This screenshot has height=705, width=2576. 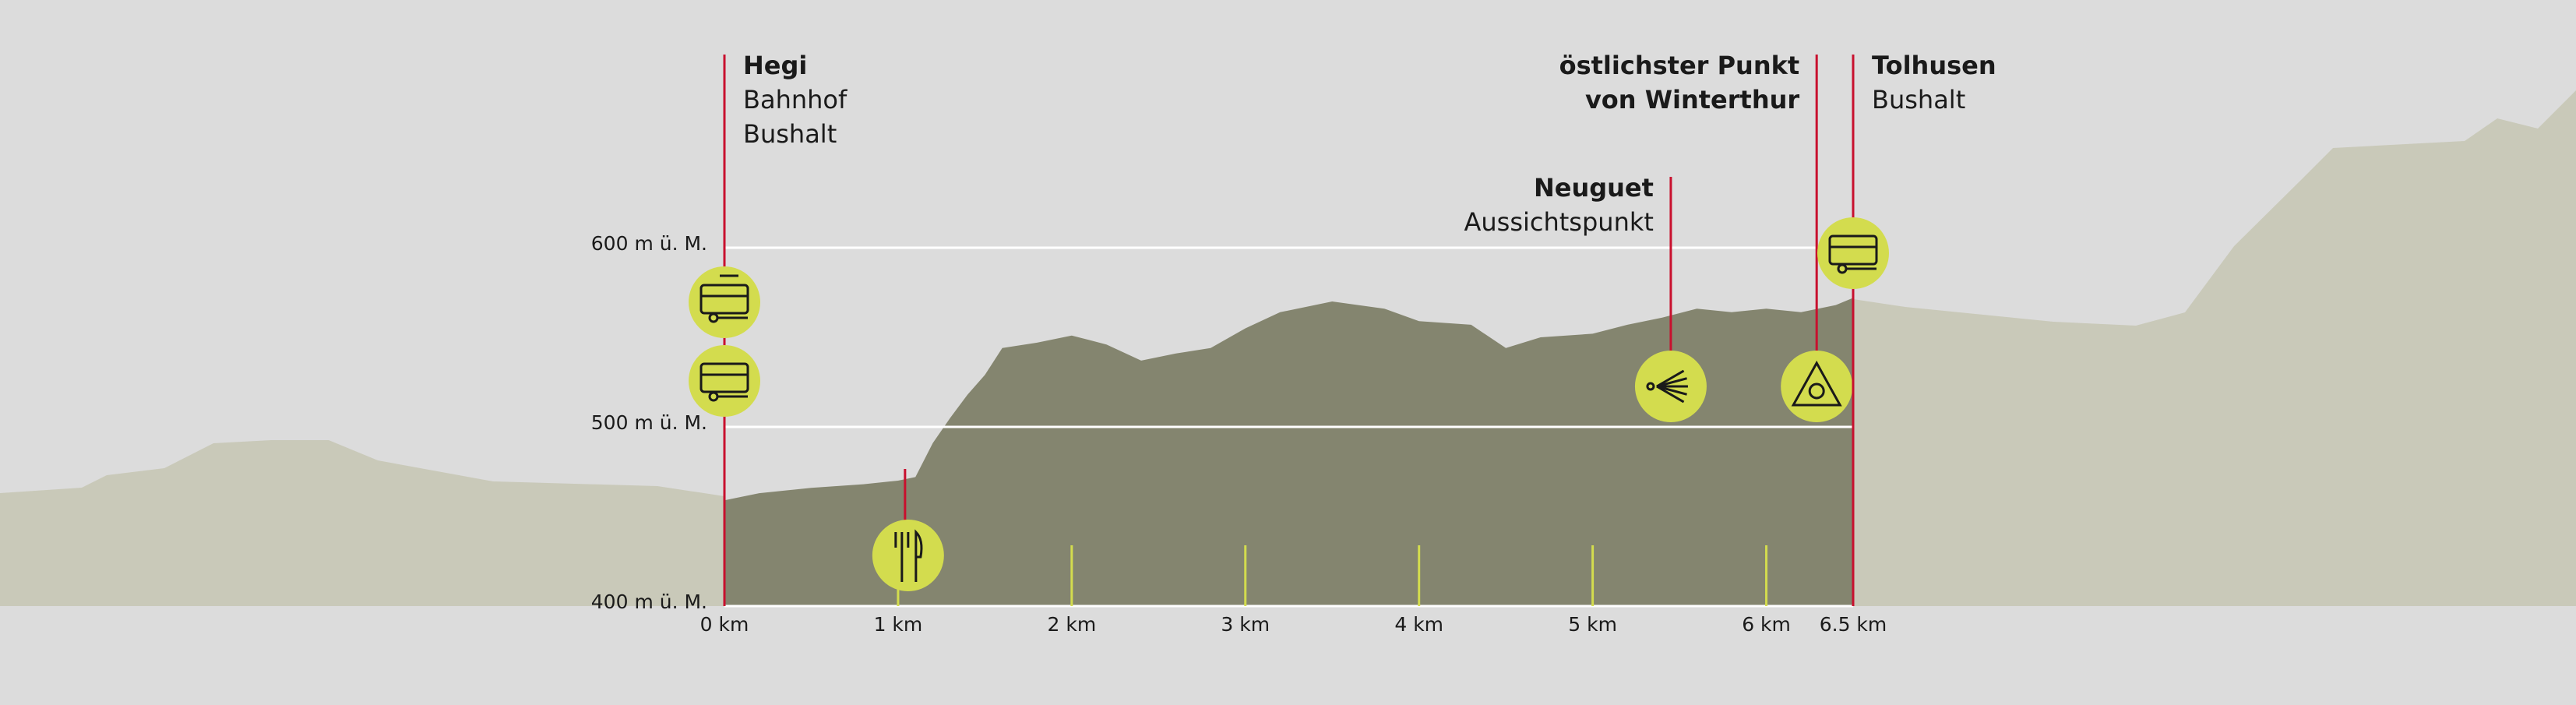 I want to click on y-tick-label: 500 m ü. M., so click(x=649, y=422).